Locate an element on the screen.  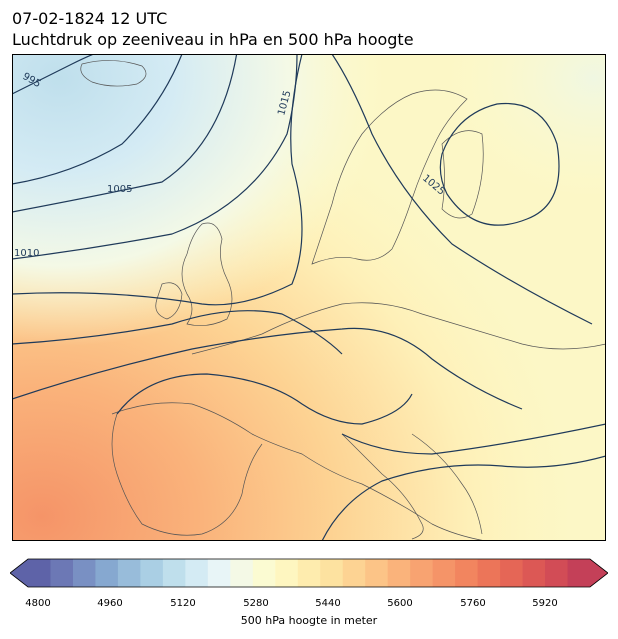
isobar-1015b is located at coordinates (177, 332).